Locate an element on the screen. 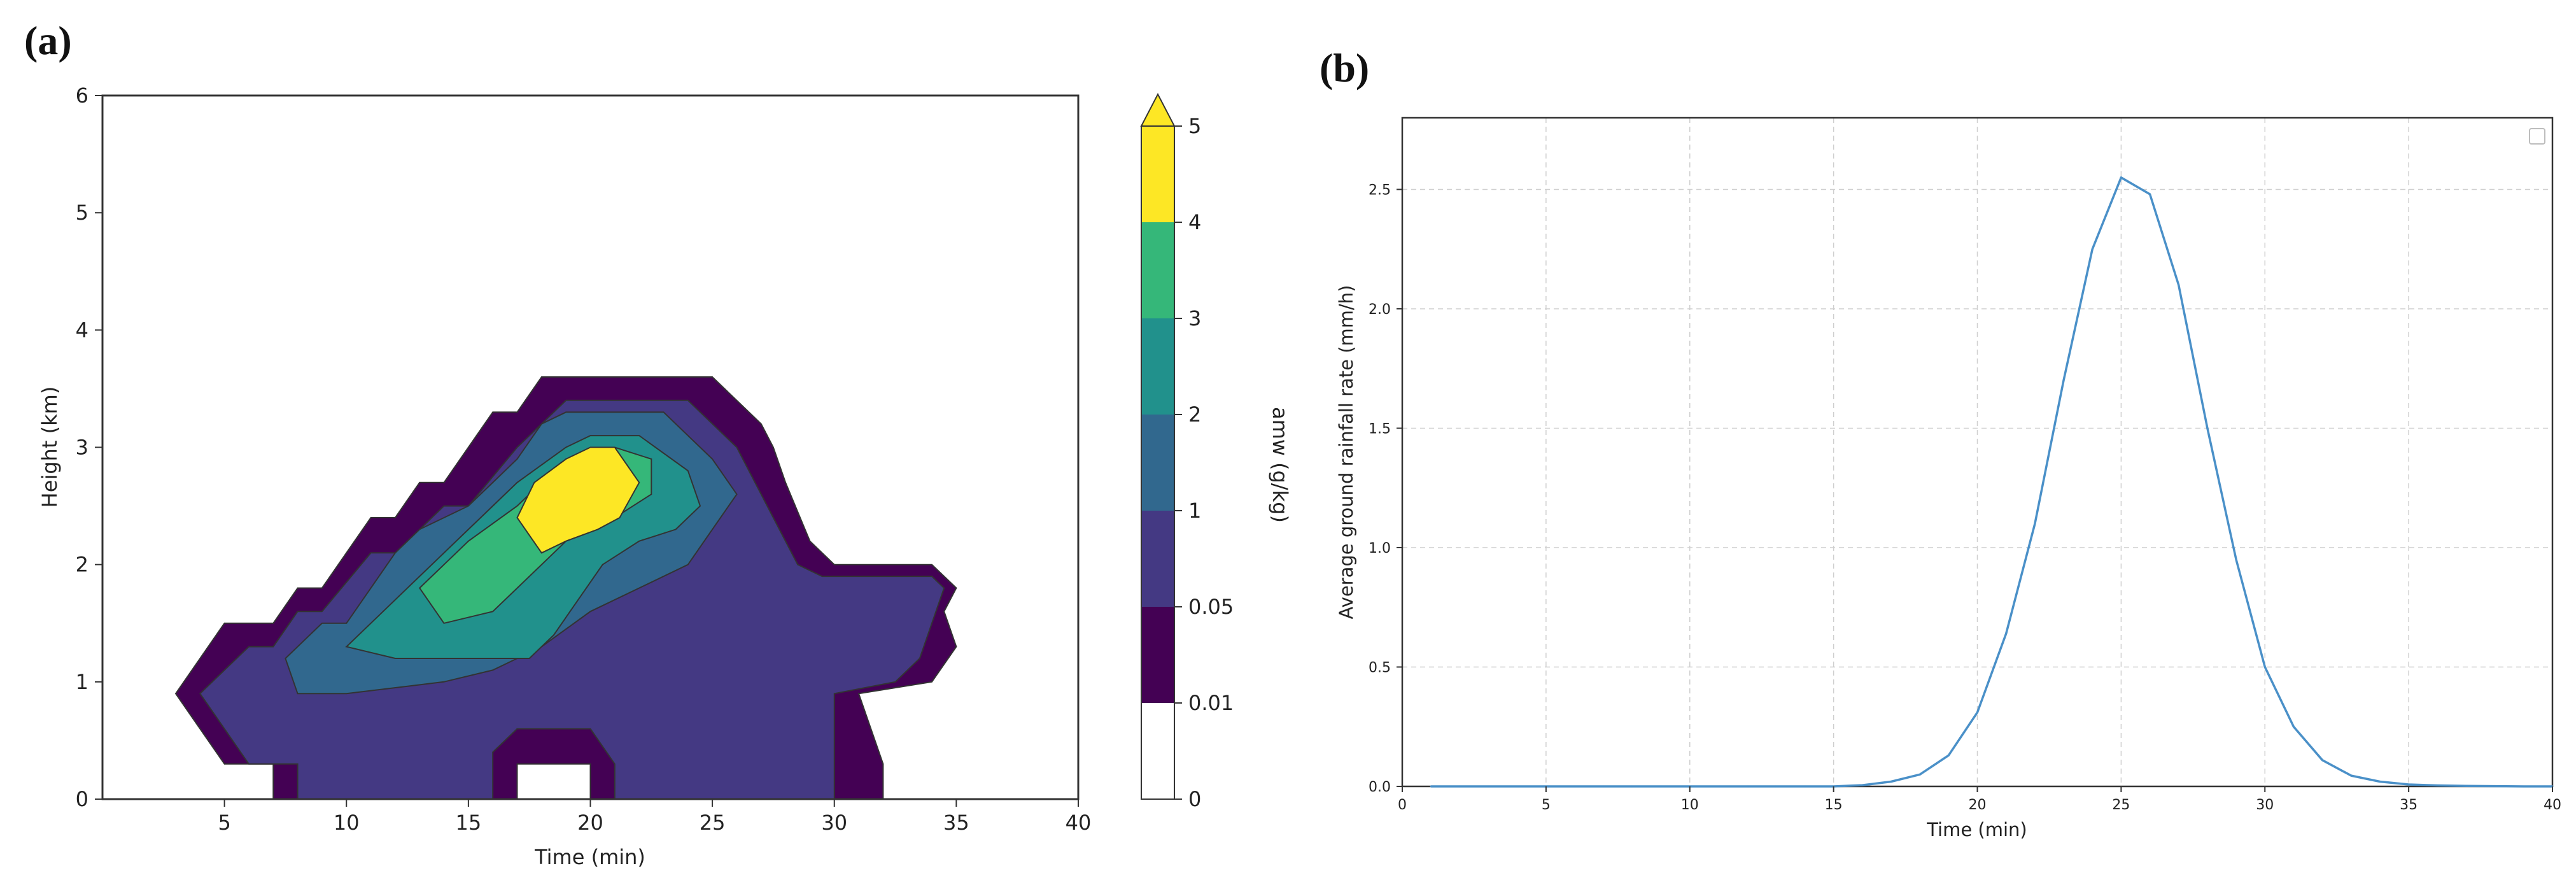 The image size is (2576, 887). y-axis-label-a: Height (km) is located at coordinates (50, 448).